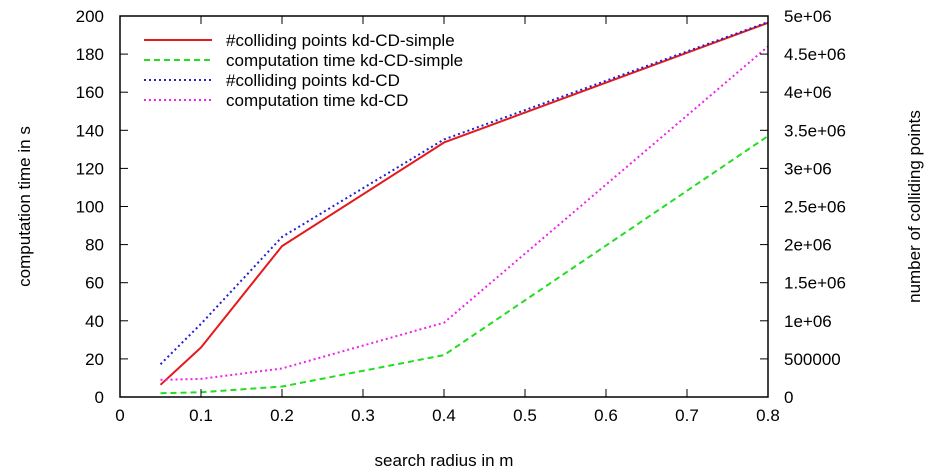 Image resolution: width=931 pixels, height=475 pixels. What do you see at coordinates (606, 415) in the screenshot?
I see `x-tick-label: 0.6` at bounding box center [606, 415].